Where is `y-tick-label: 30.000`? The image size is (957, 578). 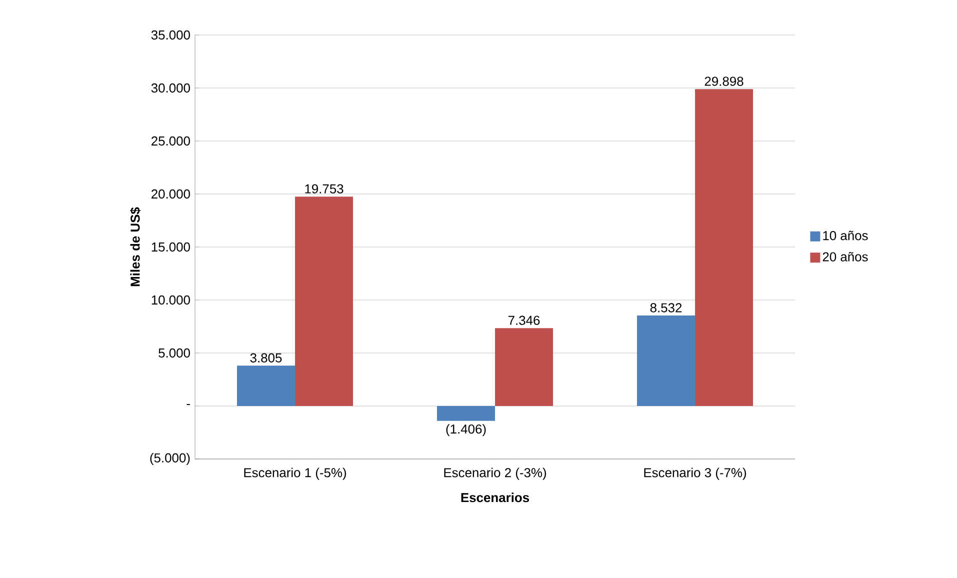
y-tick-label: 30.000 is located at coordinates (170, 88).